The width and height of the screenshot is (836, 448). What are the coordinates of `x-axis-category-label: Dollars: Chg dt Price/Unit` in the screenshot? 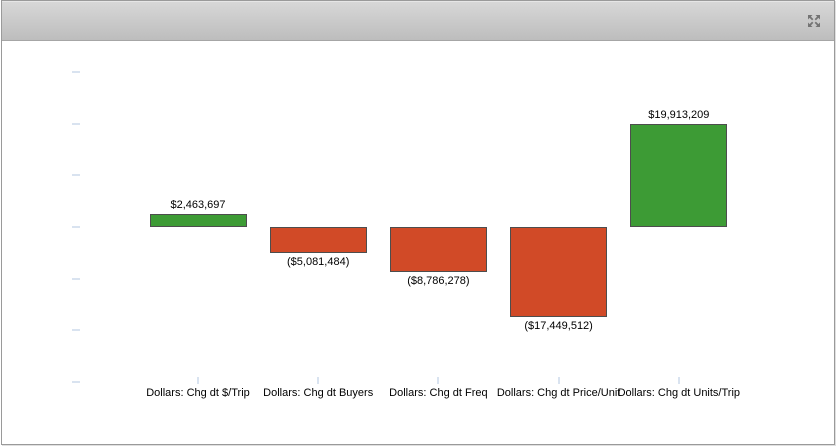 It's located at (558, 393).